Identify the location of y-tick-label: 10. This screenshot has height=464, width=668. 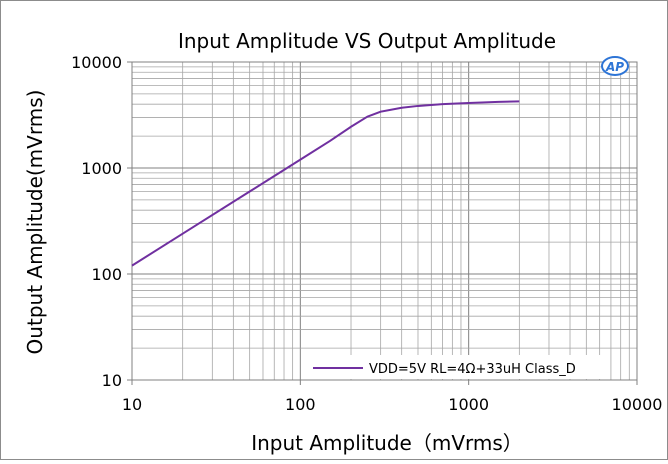
(112, 380).